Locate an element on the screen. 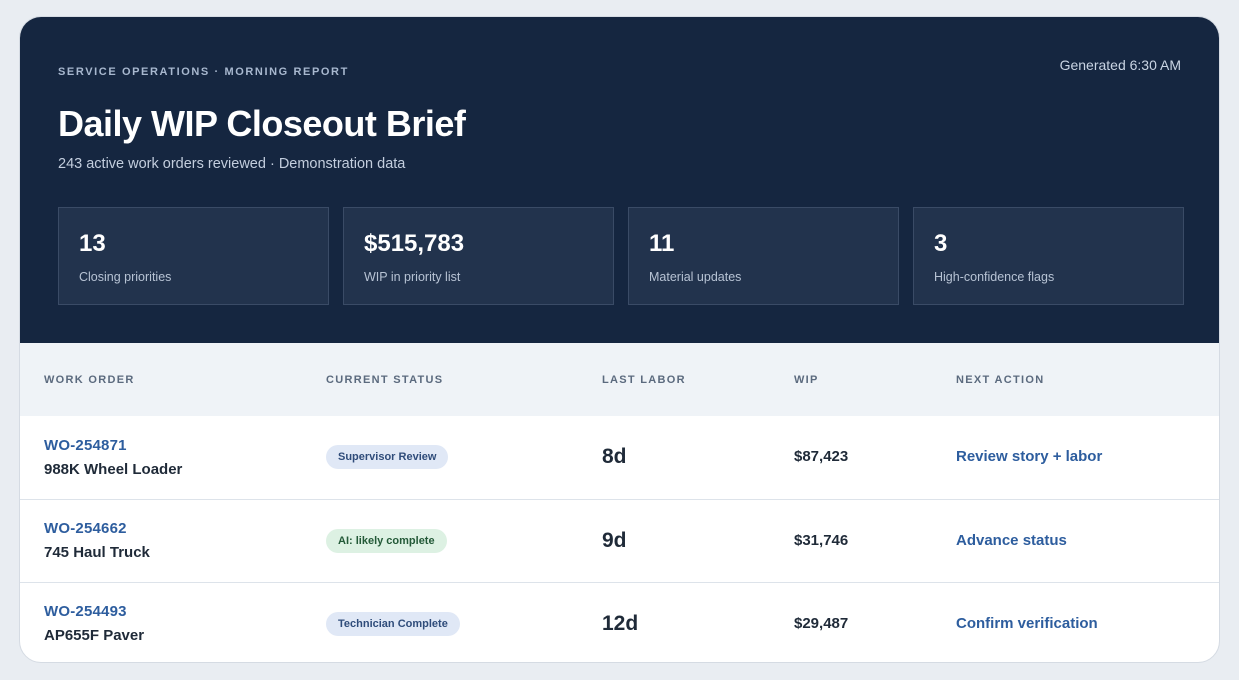 Image resolution: width=1239 pixels, height=680 pixels. next-action-link: Advance status is located at coordinates (1011, 540).